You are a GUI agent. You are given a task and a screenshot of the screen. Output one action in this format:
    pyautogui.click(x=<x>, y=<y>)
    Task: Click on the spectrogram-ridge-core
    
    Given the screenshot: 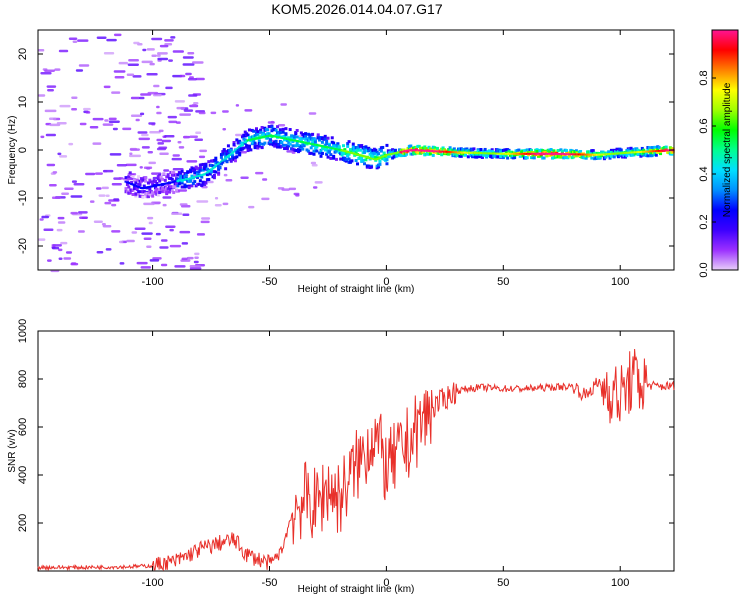 What is the action you would take?
    pyautogui.click(x=207, y=172)
    